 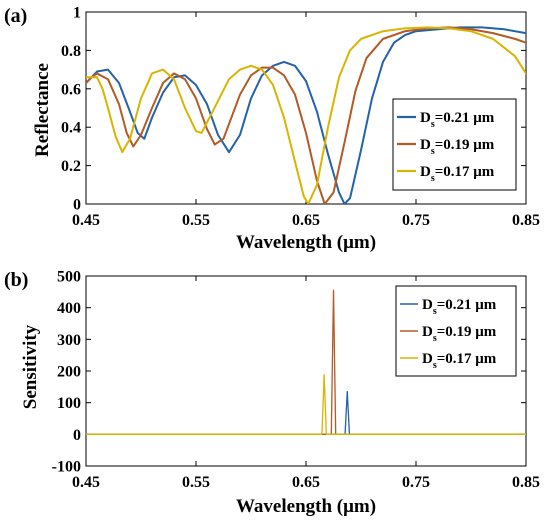 What do you see at coordinates (69, 403) in the screenshot?
I see `panel-b-y-tick-label: 100` at bounding box center [69, 403].